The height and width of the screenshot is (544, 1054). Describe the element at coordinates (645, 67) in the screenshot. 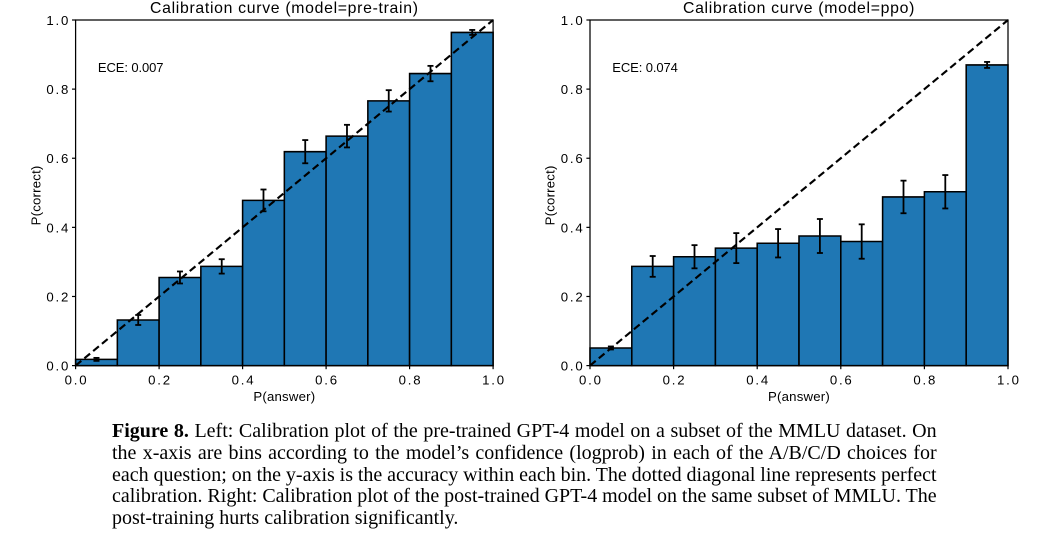

I see `svg-text: ECE: 0.074` at that location.